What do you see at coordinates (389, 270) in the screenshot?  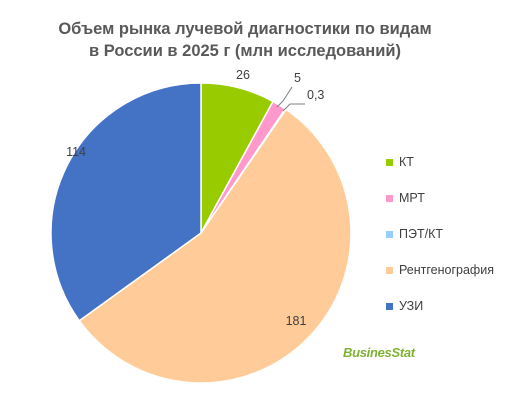 I see `legend-swatch-rentgenografiya` at bounding box center [389, 270].